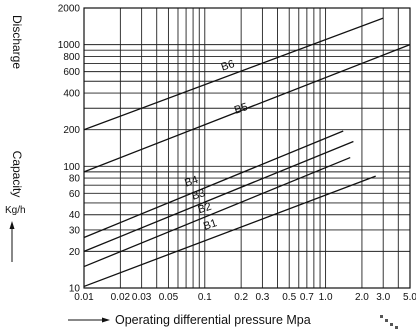  What do you see at coordinates (213, 320) in the screenshot?
I see `x-axis-label: Operating differential pressure Mpa` at bounding box center [213, 320].